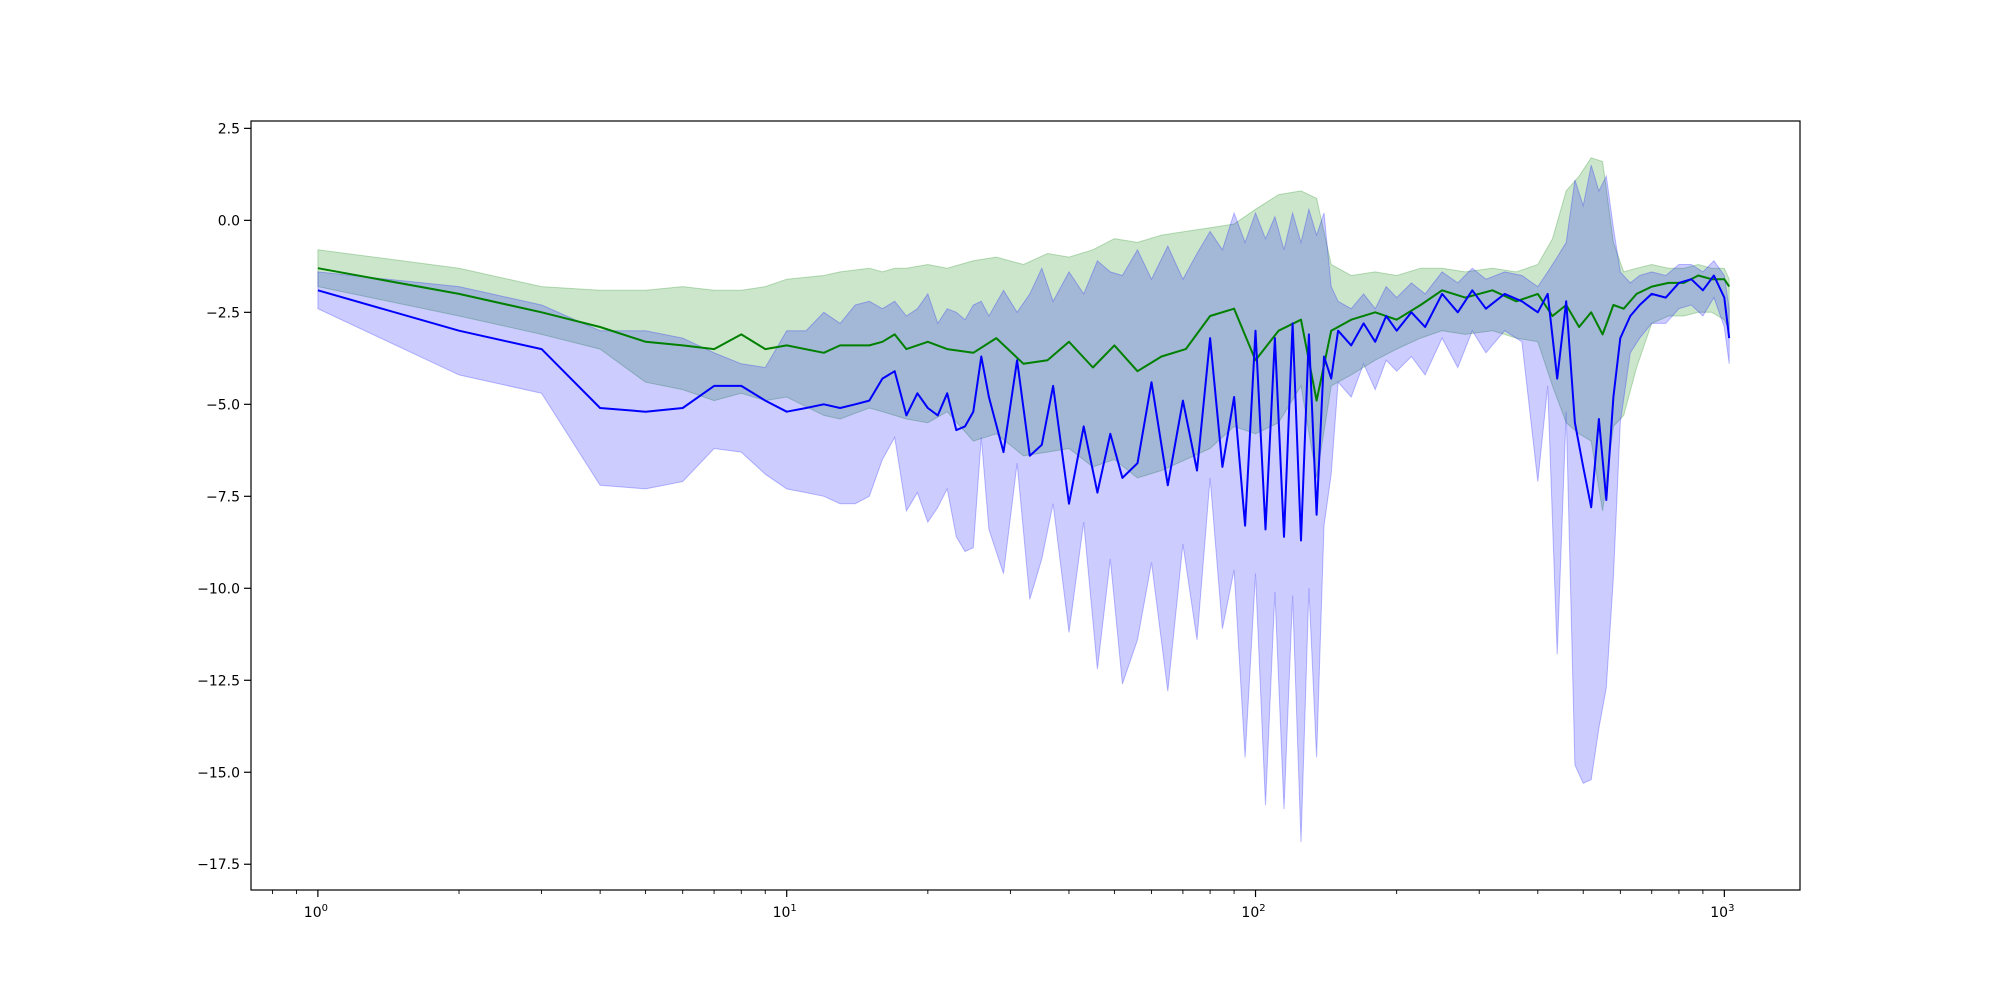 This screenshot has width=2000, height=1005. I want to click on x-tick-label: 10³, so click(1722, 912).